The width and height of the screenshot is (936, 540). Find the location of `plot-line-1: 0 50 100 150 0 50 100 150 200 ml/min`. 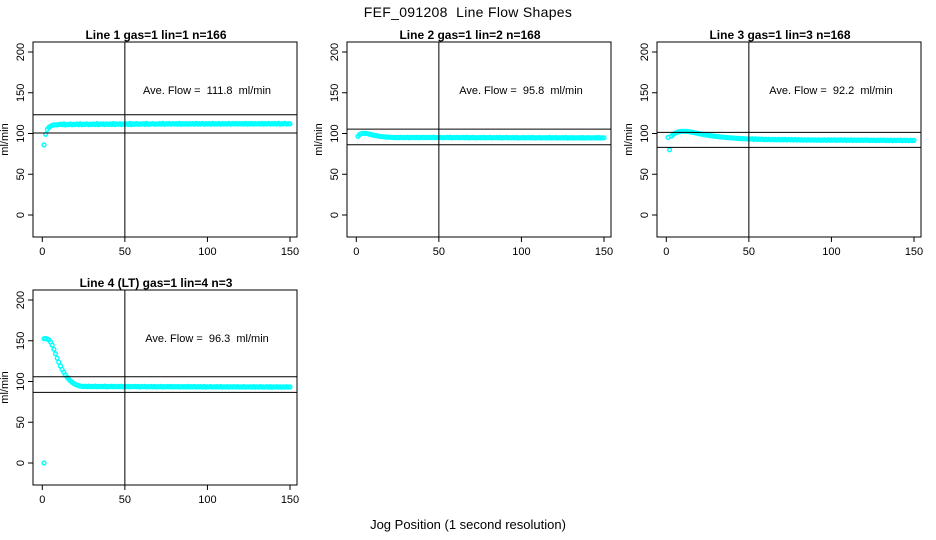

plot-line-1: 0 50 100 150 0 50 100 150 200 ml/min is located at coordinates (149, 149).